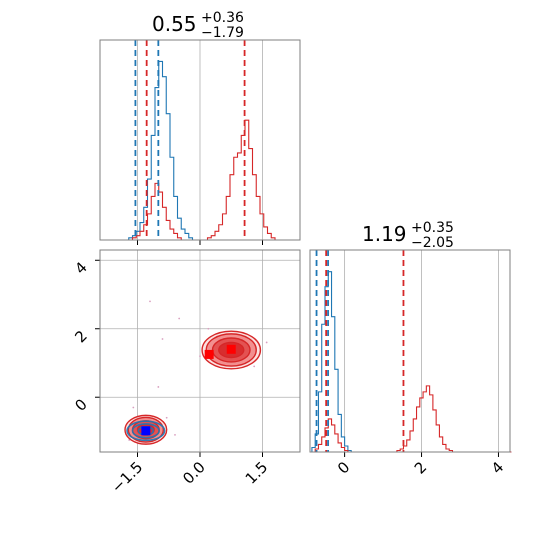 This screenshot has height=555, width=550. Describe the element at coordinates (174, 24) in the screenshot. I see `title-param1-value: 0.55` at that location.